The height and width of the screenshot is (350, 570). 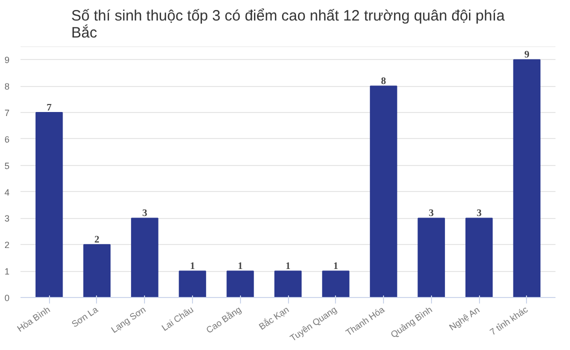 What do you see at coordinates (7, 245) in the screenshot?
I see `y-tick-label: 2` at bounding box center [7, 245].